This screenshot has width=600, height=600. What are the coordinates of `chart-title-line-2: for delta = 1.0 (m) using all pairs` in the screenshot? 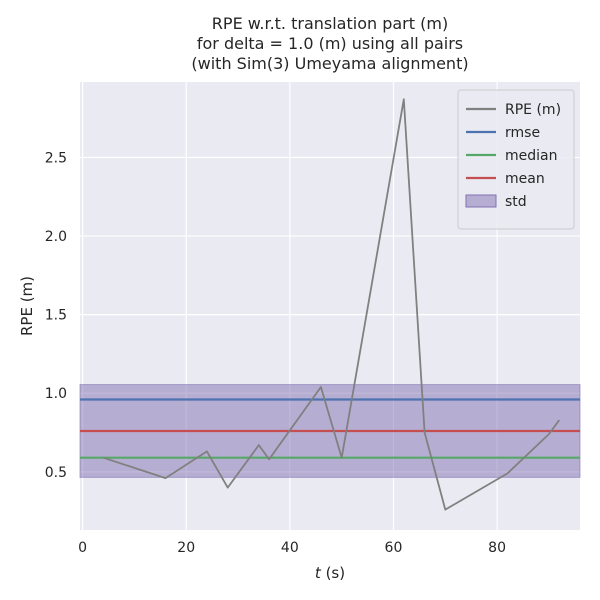 It's located at (330, 43).